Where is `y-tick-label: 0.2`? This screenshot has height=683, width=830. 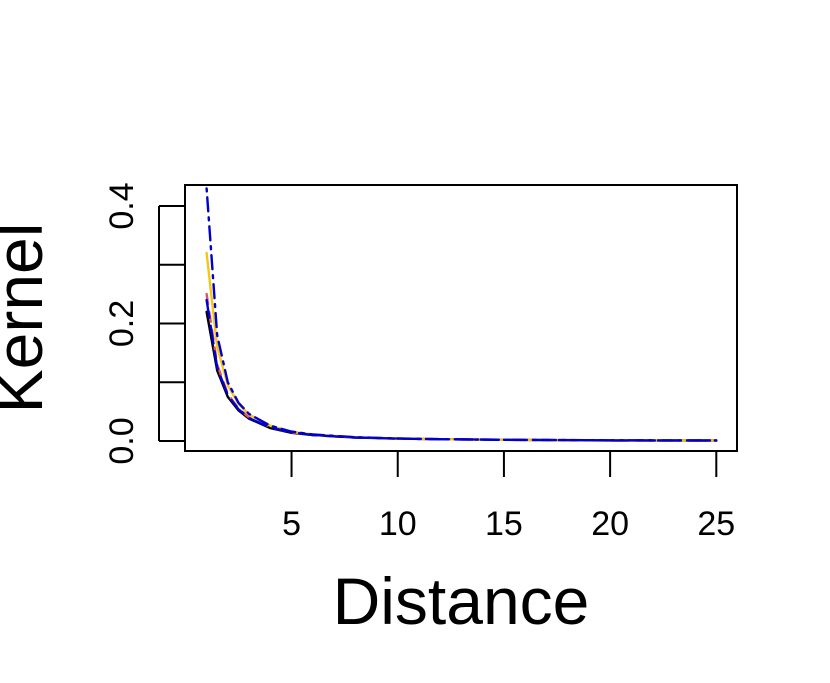 y-tick-label: 0.2 is located at coordinates (122, 323).